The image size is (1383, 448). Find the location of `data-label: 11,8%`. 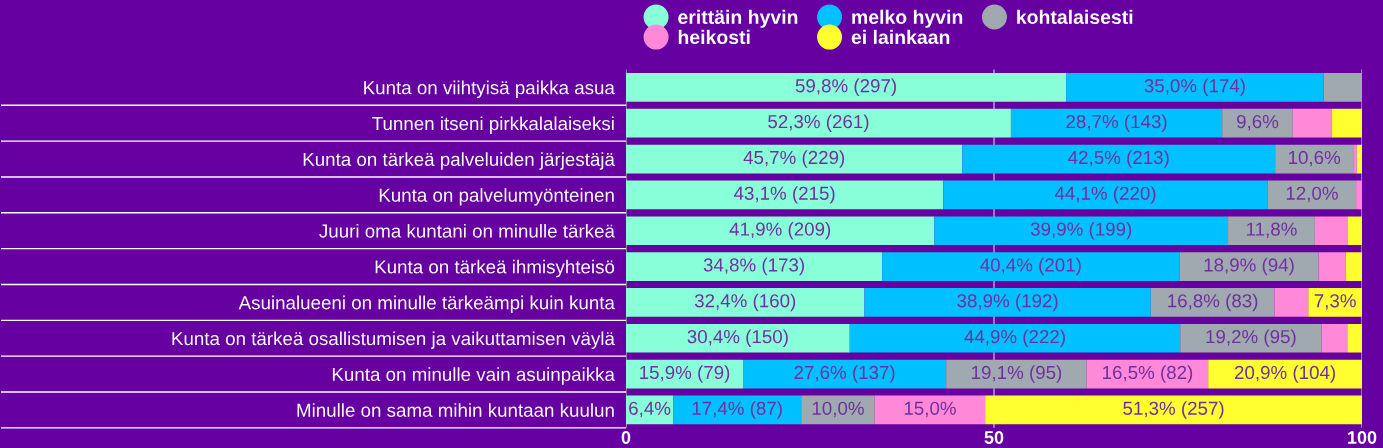

data-label: 11,8% is located at coordinates (1272, 230).